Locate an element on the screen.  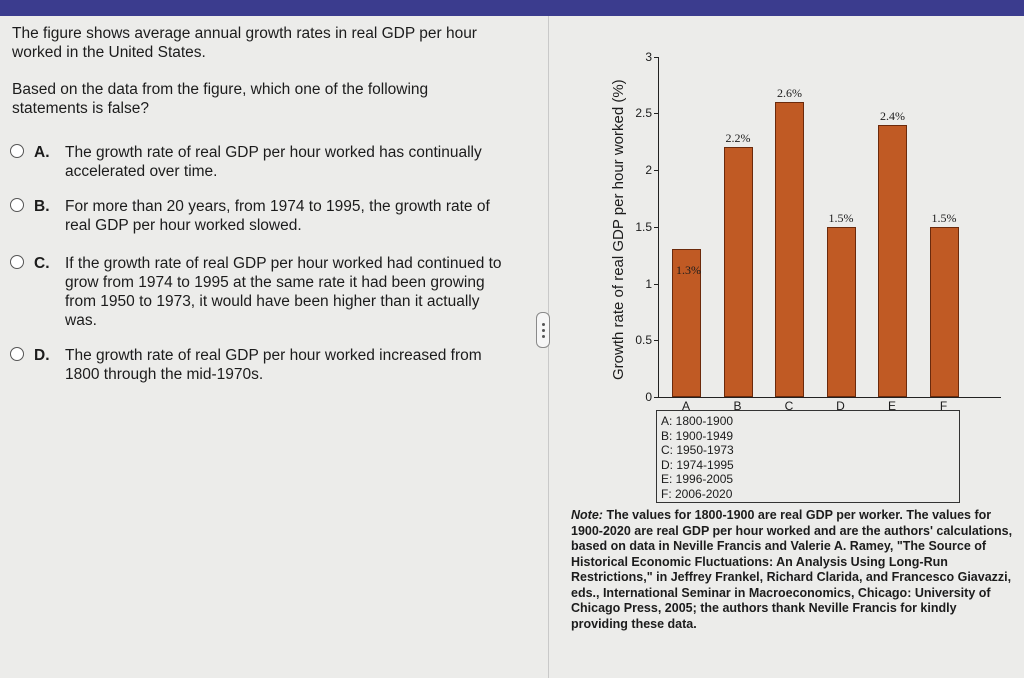
bar-f is located at coordinates (944, 311).